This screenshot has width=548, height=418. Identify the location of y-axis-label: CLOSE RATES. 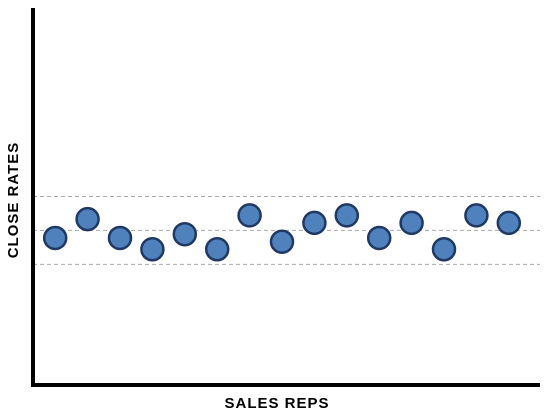
(13, 200).